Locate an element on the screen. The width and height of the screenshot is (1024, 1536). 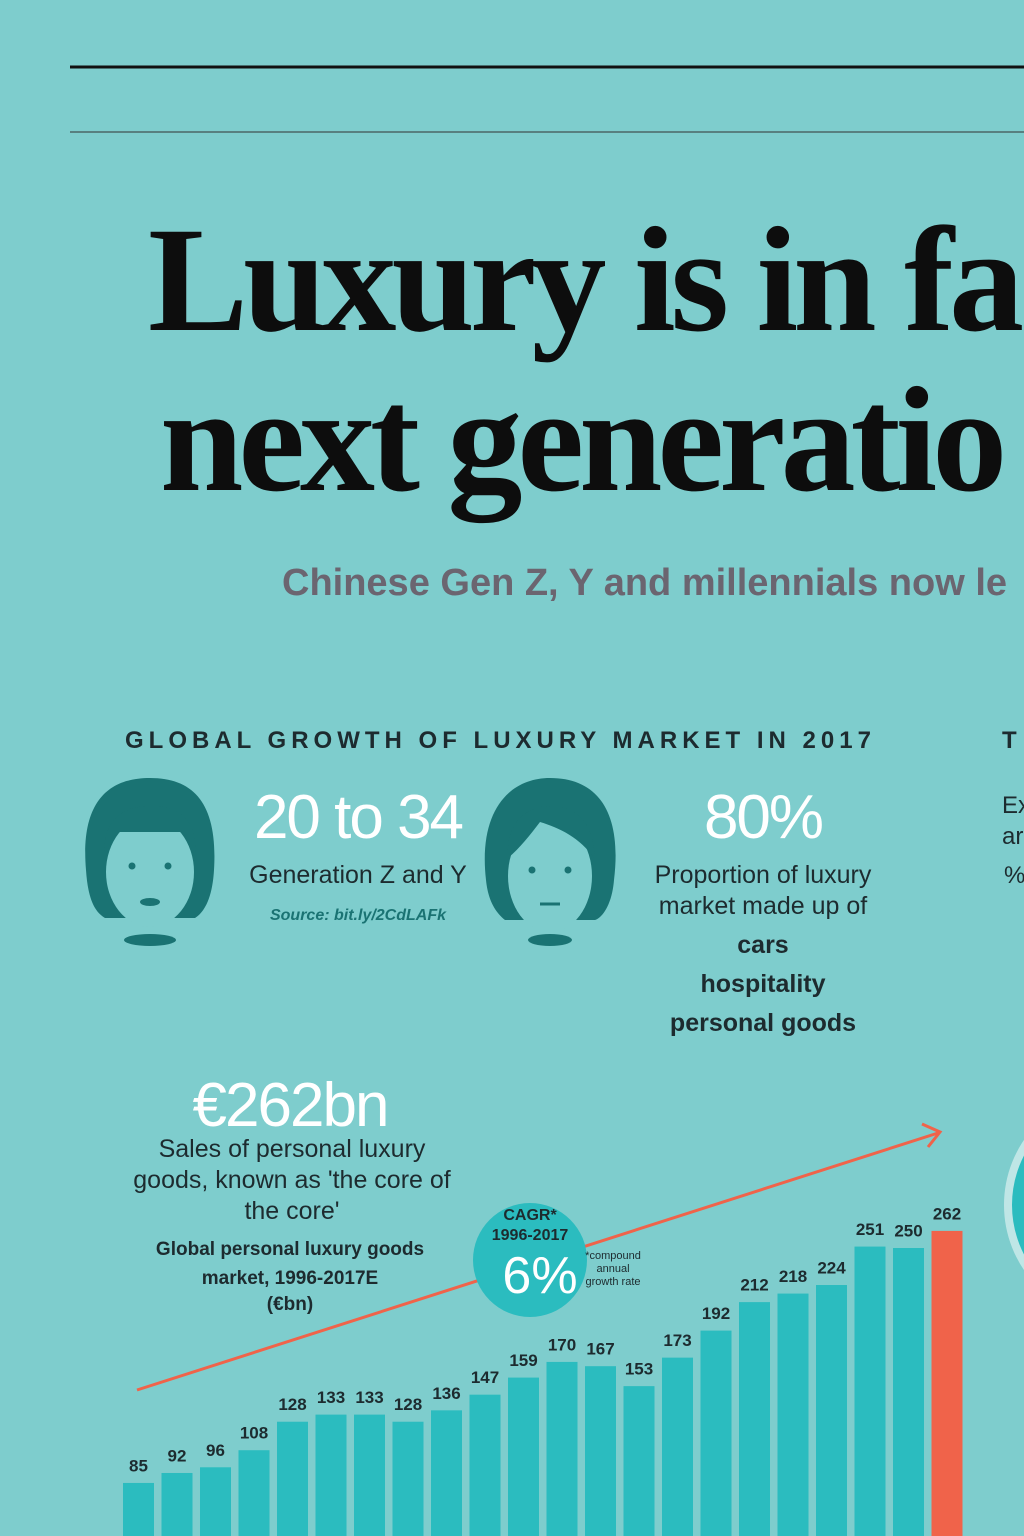
value-label: 250 is located at coordinates (908, 1230).